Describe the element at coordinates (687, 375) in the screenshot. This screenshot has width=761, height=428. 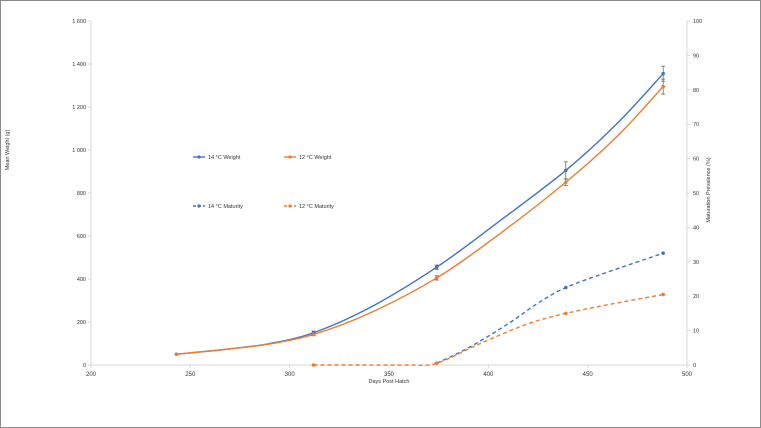
I see `x-tick-label: 500` at that location.